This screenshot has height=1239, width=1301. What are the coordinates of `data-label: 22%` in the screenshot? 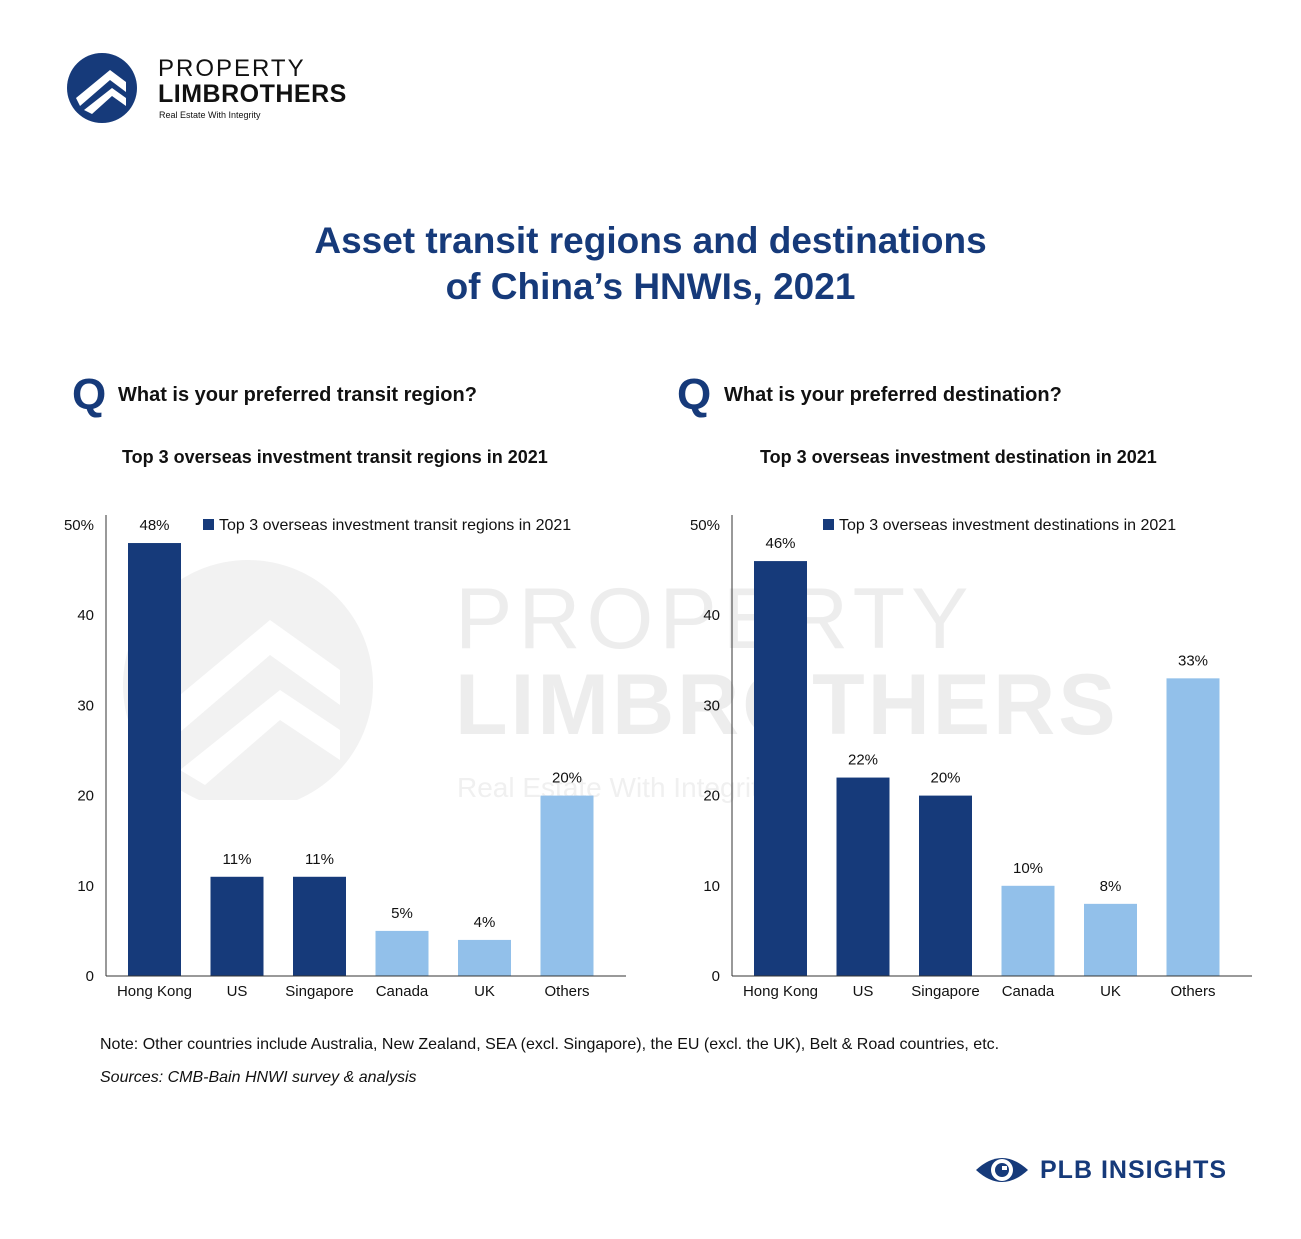 It's located at (863, 760).